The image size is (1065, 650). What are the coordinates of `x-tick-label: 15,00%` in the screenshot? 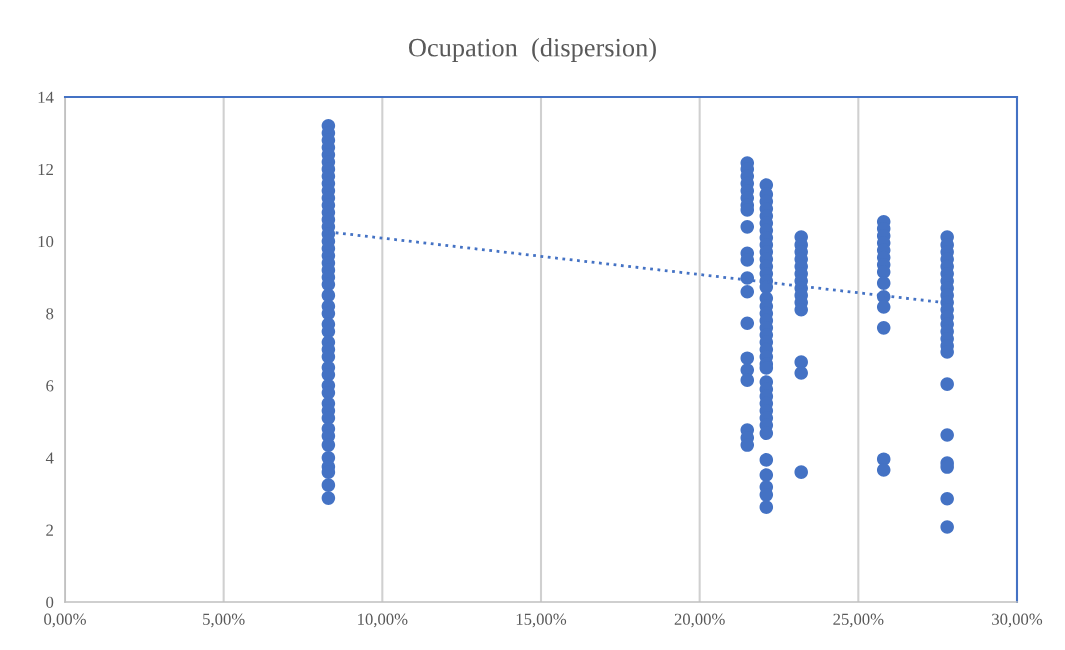 It's located at (541, 620).